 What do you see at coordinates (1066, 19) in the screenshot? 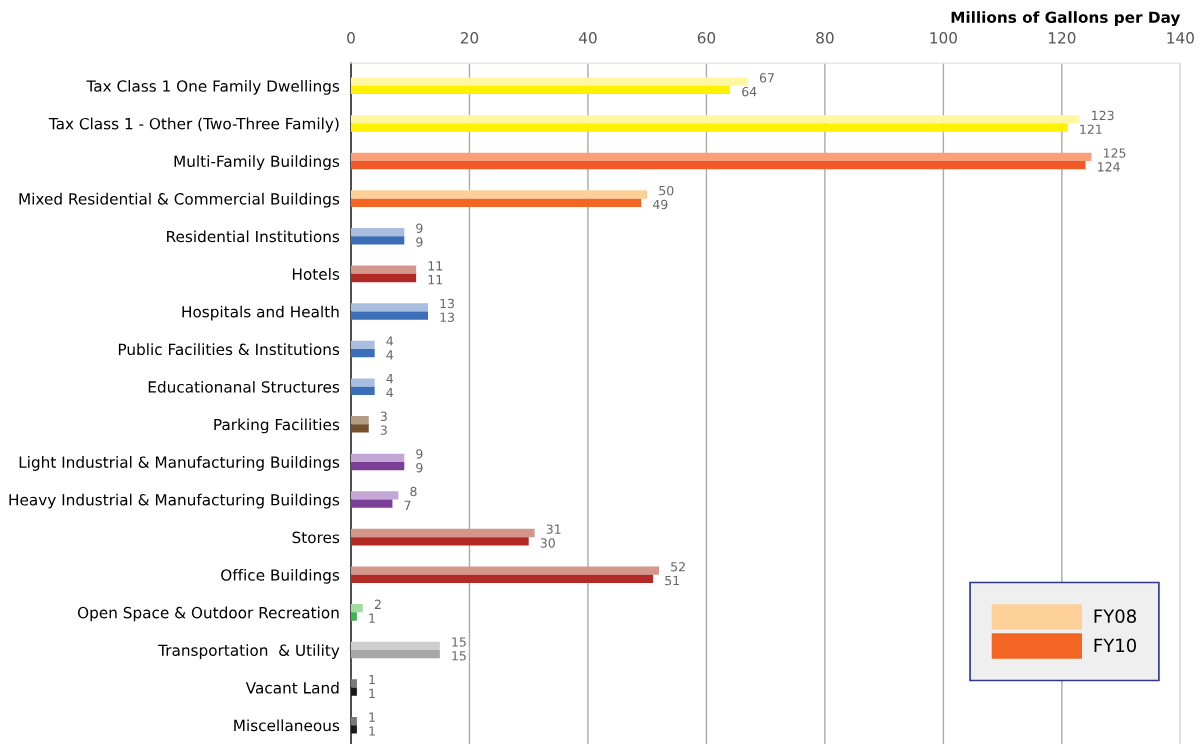
I see `x-axis-title: Millions of Gallons per Day` at bounding box center [1066, 19].